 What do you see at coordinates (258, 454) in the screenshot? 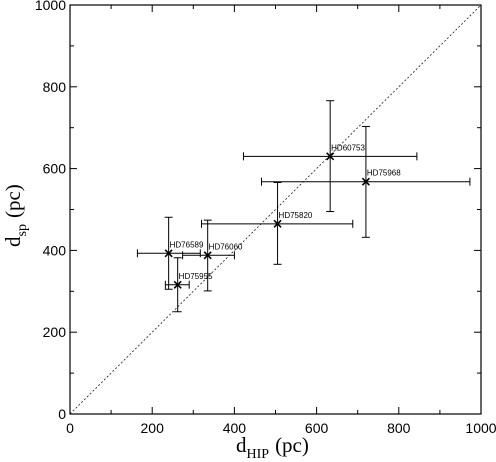
I see `x-axis-label-sub: HIP` at bounding box center [258, 454].